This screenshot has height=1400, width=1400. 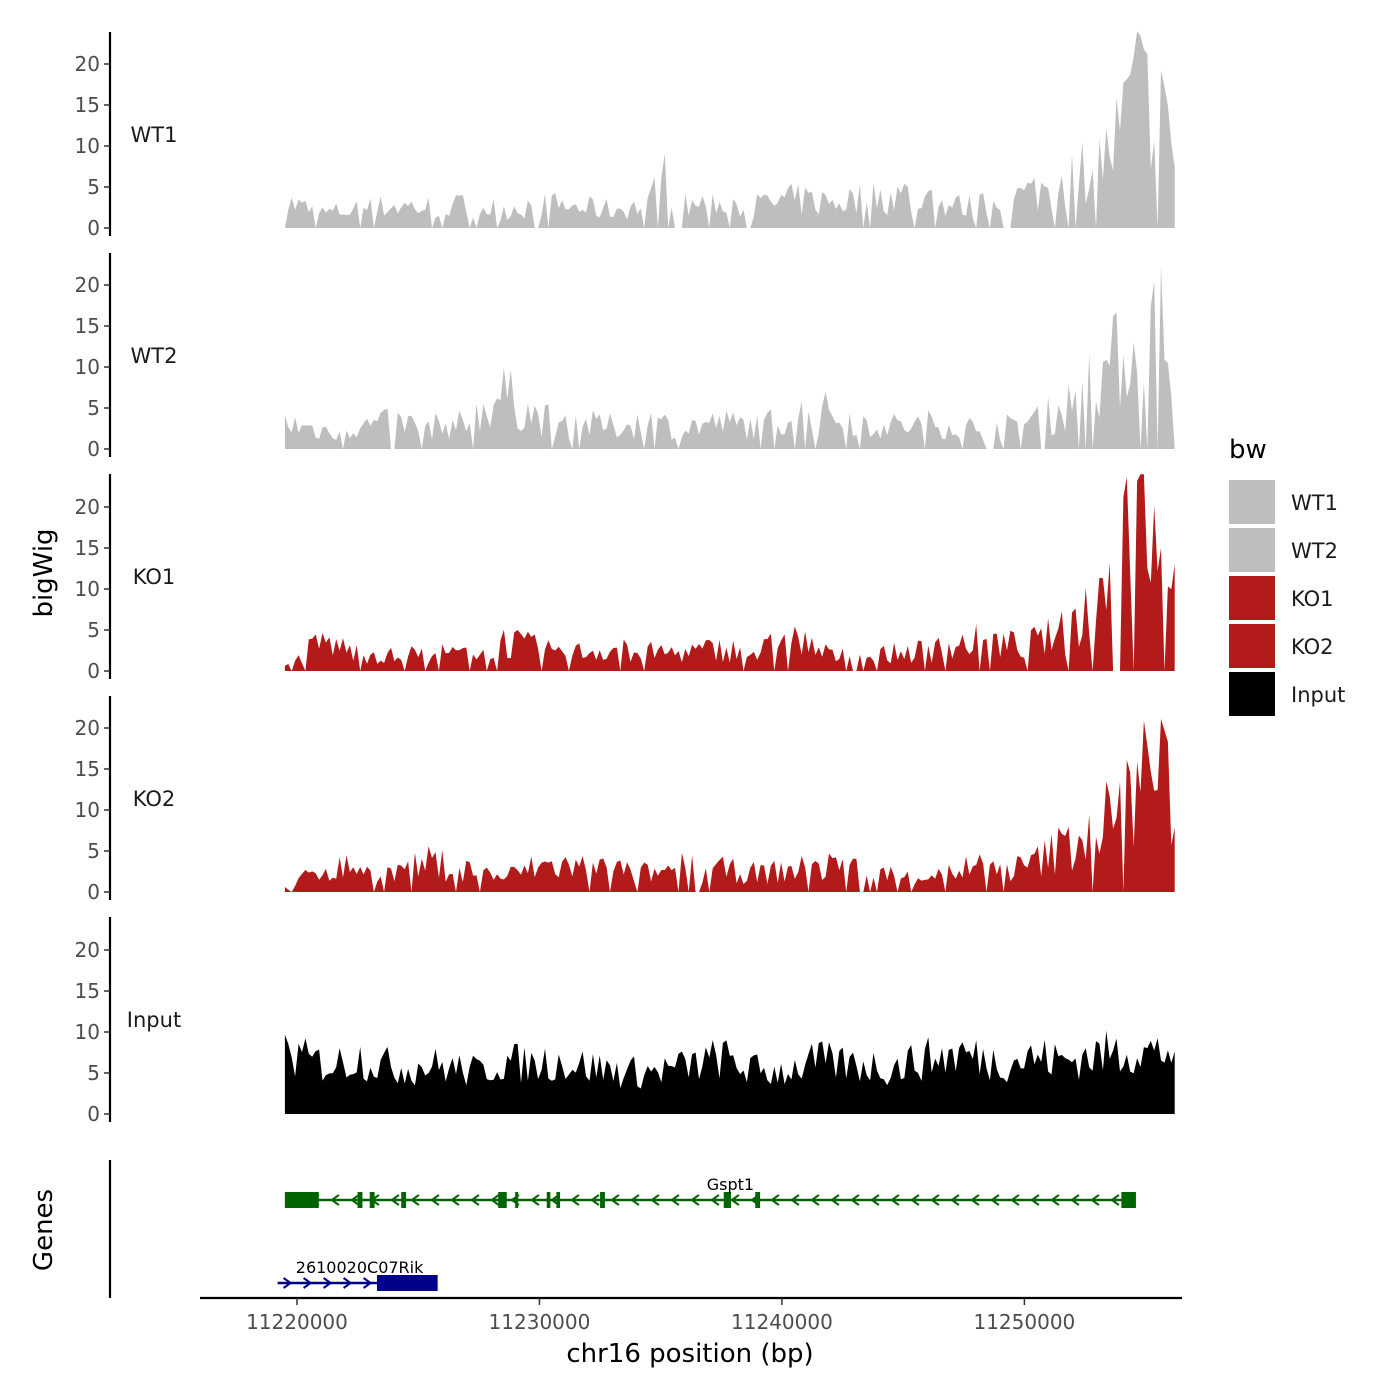 I want to click on legend-title: bw, so click(x=1248, y=450).